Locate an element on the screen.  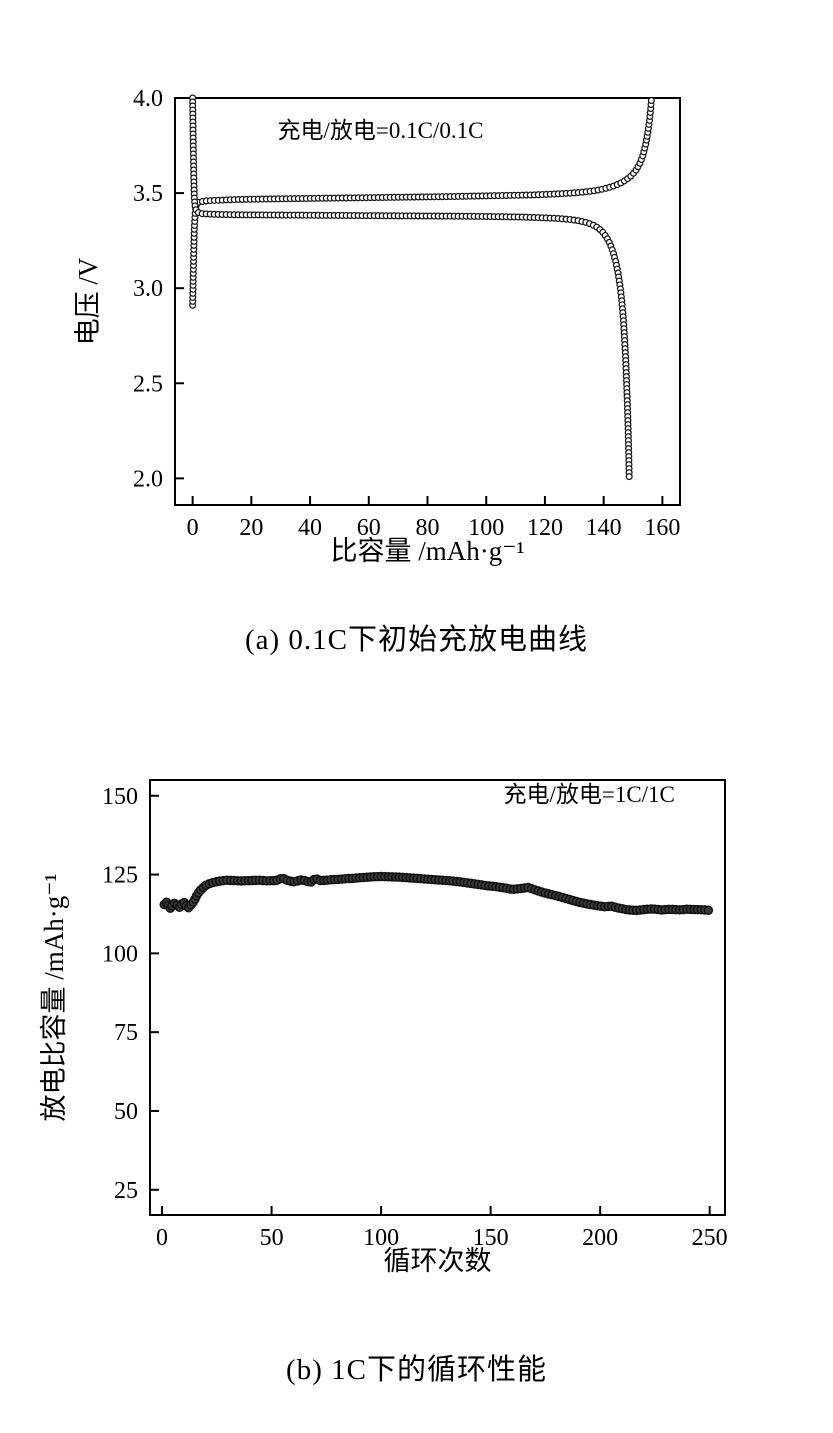
svg-text: 比容量 /mAh·g⁻¹ is located at coordinates (427, 551).